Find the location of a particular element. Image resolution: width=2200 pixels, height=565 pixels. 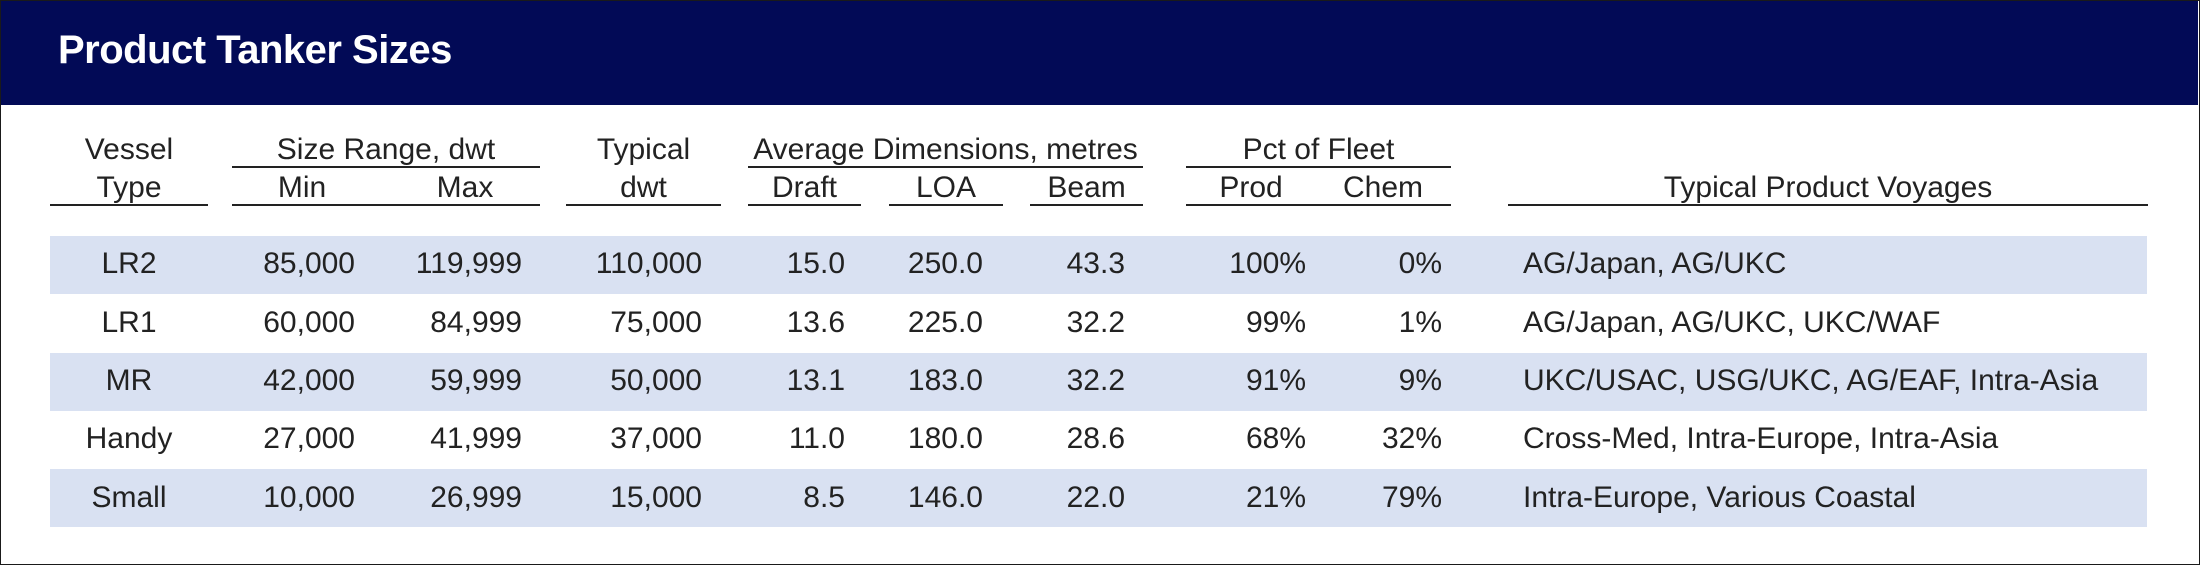

cell-draft: 13.1 is located at coordinates (815, 380).